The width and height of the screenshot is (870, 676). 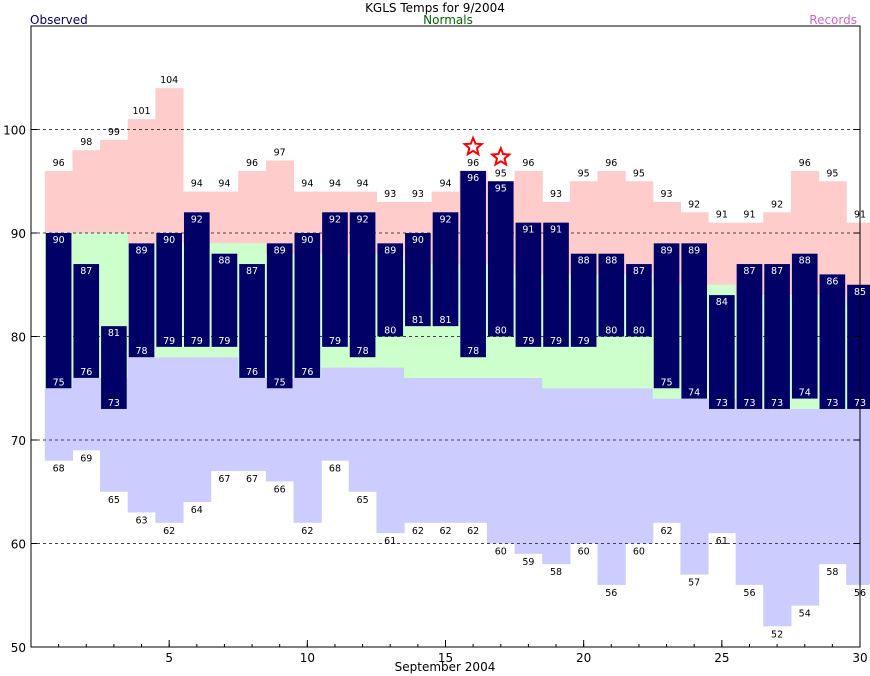 What do you see at coordinates (18, 234) in the screenshot?
I see `y-tick-label: 90` at bounding box center [18, 234].